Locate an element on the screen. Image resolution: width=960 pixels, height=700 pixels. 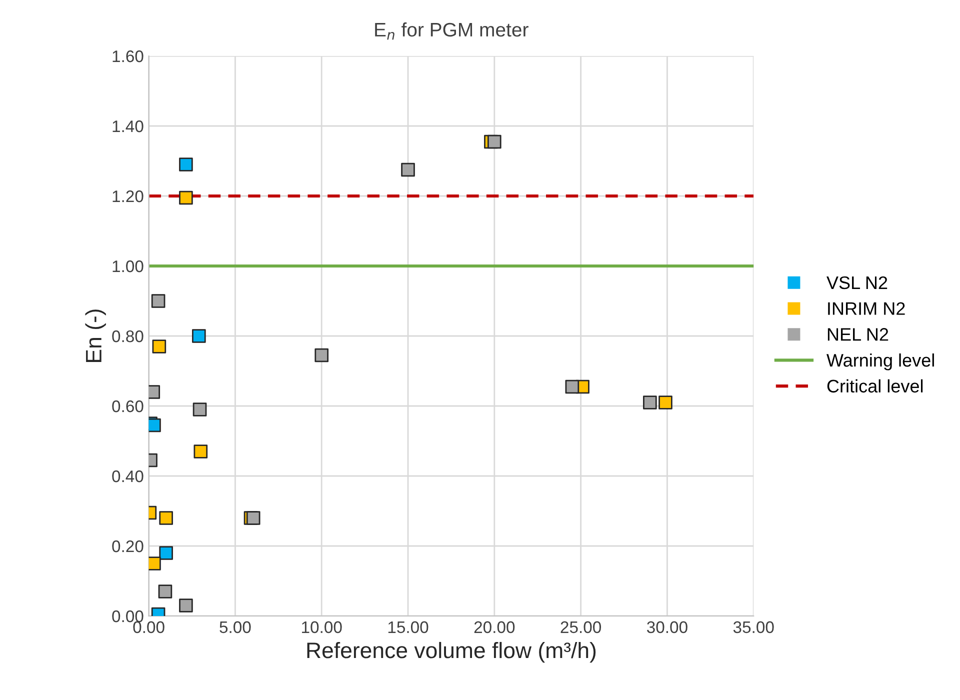
legend-label: Critical level is located at coordinates (875, 386).